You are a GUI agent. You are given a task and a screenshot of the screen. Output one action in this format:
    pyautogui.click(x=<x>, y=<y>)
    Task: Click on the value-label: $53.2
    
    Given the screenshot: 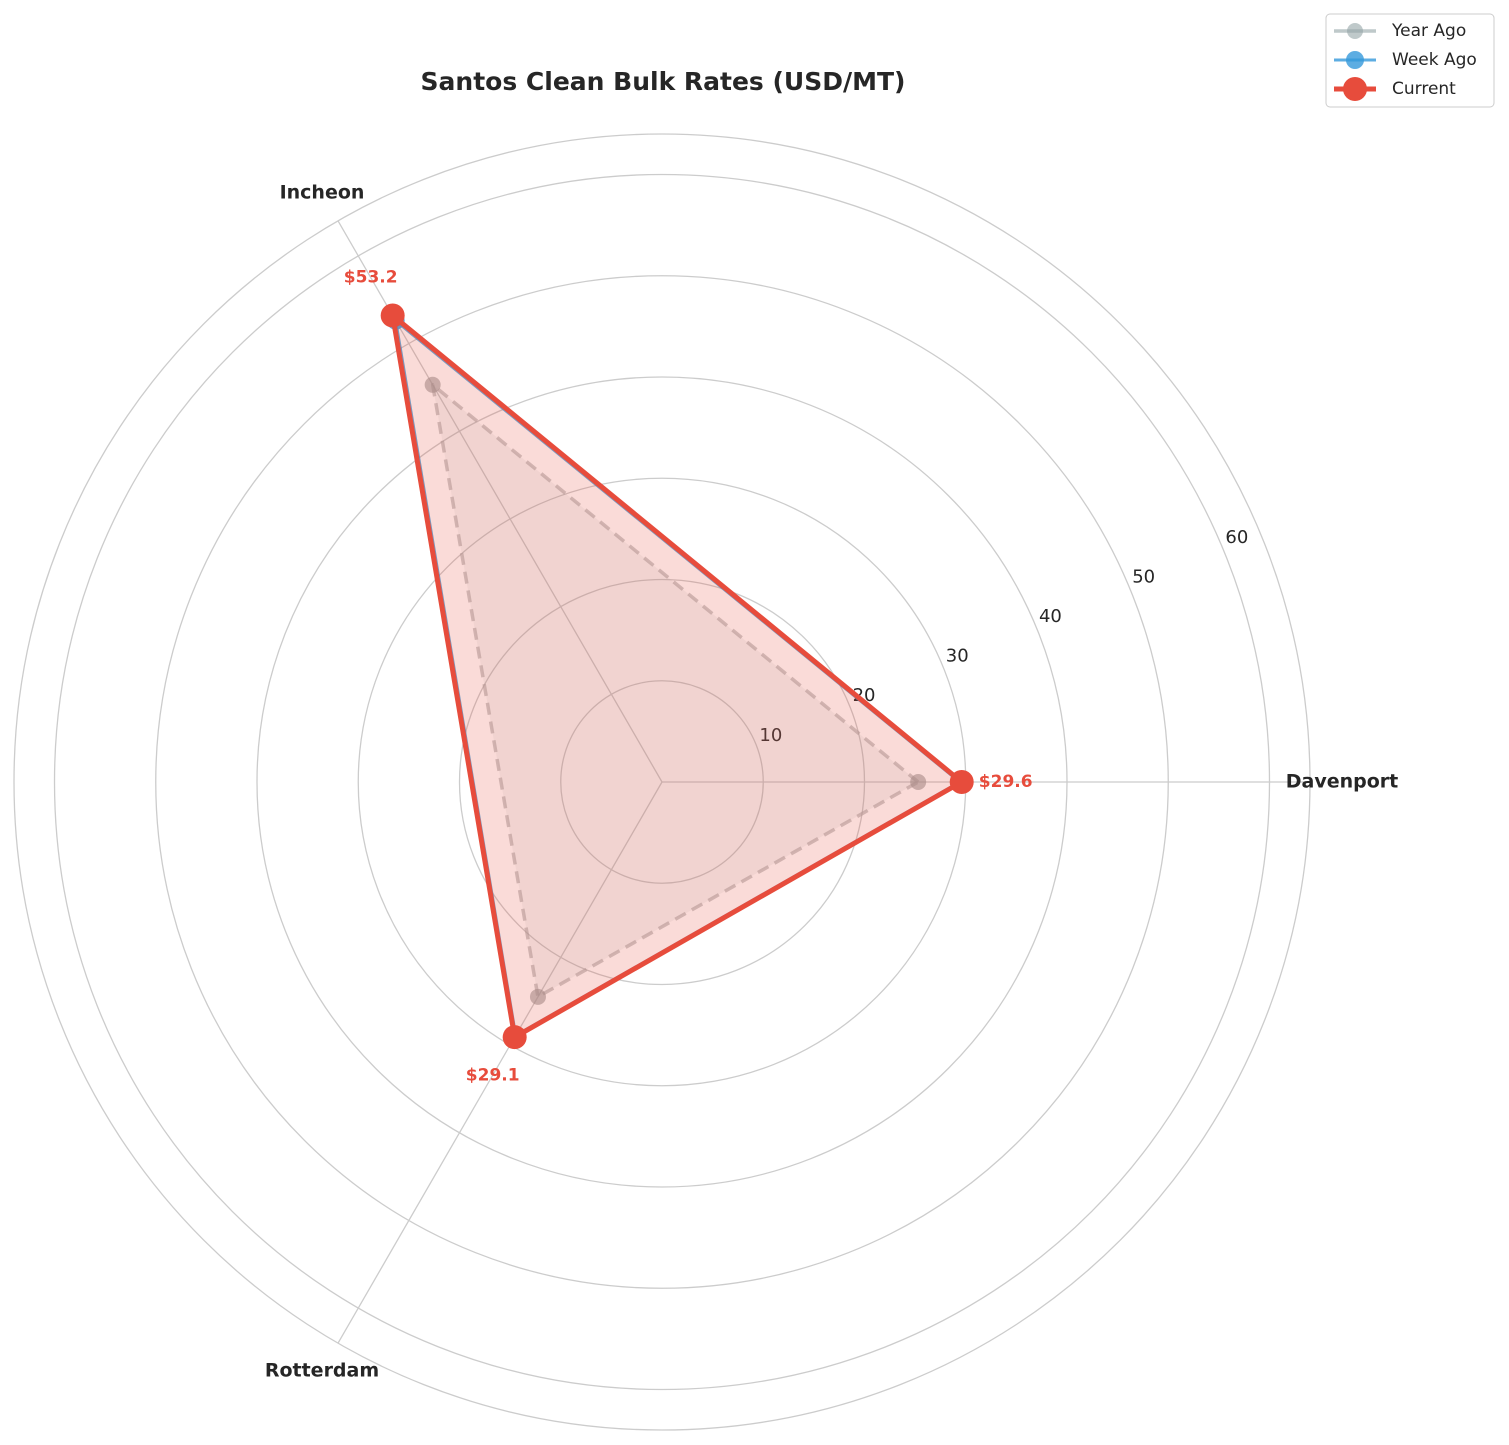 What is the action you would take?
    pyautogui.click(x=371, y=277)
    